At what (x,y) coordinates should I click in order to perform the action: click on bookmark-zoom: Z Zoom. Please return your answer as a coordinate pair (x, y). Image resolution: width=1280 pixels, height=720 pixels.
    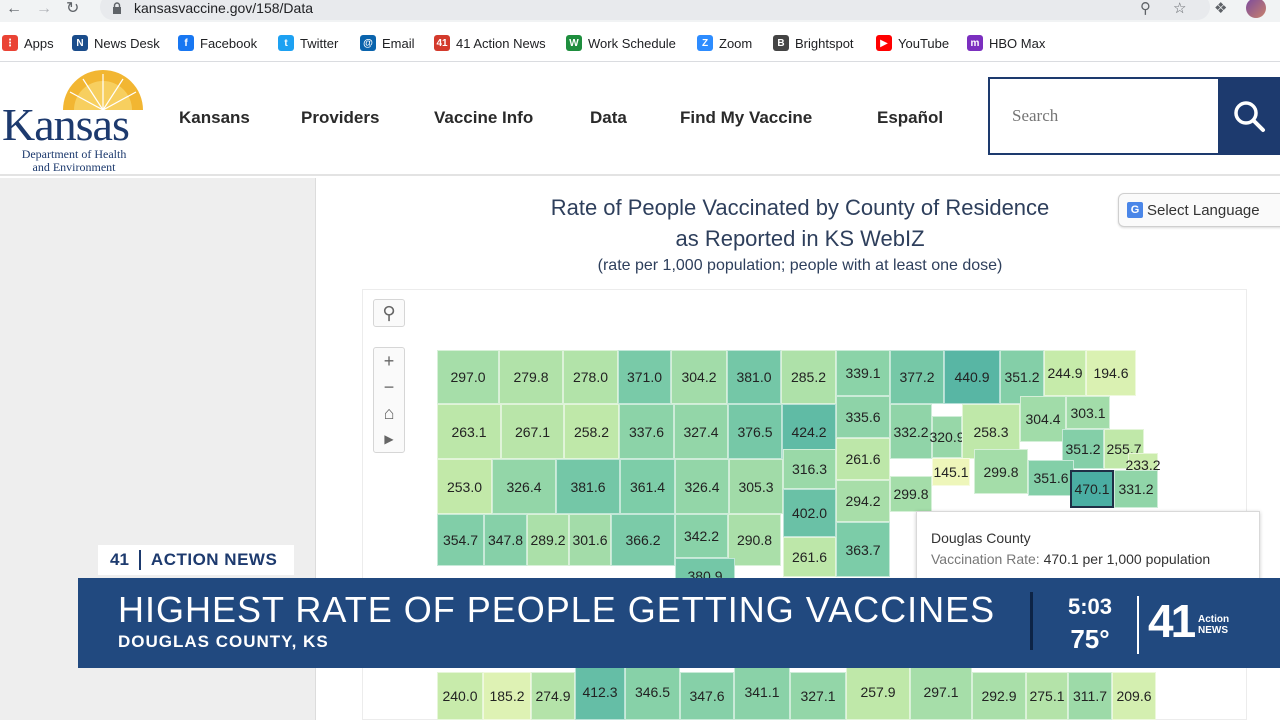
    Looking at the image, I should click on (724, 43).